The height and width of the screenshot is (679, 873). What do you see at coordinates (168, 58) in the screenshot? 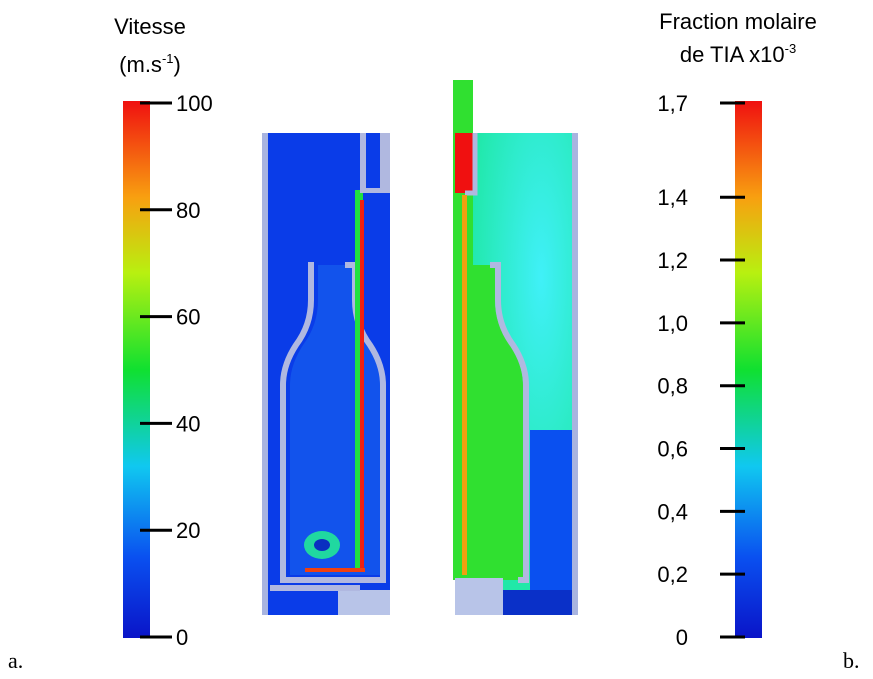
I see `unit-exp: -1` at bounding box center [168, 58].